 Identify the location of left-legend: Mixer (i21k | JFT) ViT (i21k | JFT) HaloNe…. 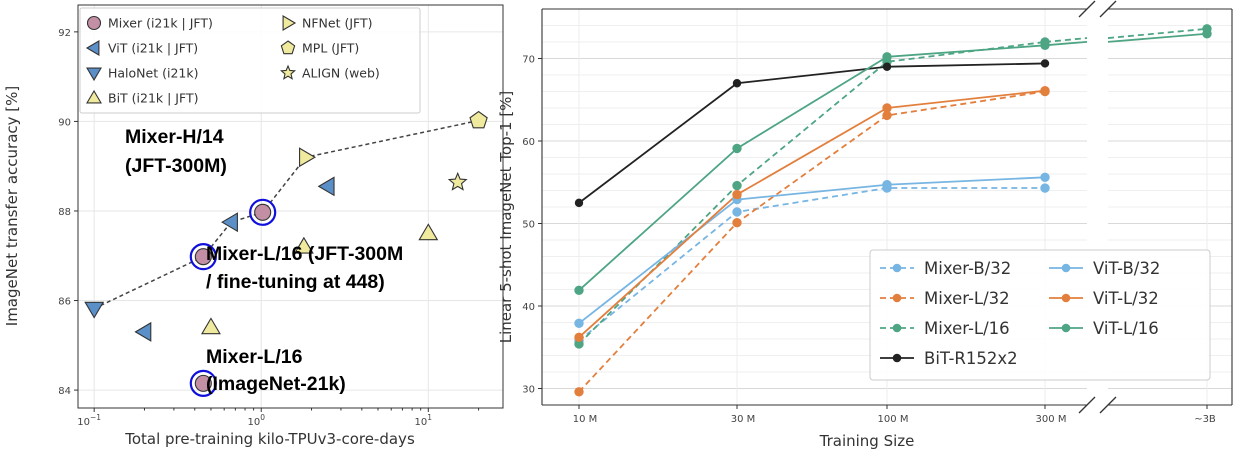
(250, 60).